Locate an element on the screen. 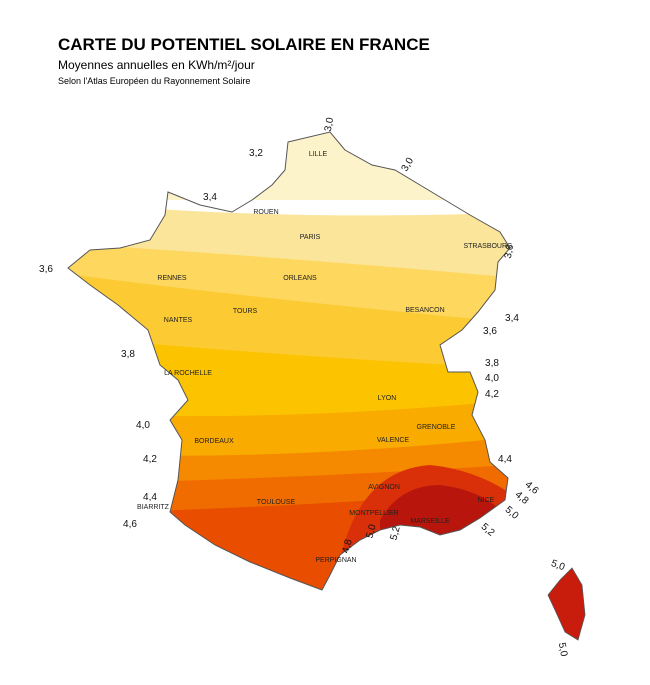 The height and width of the screenshot is (685, 650). city: LA ROCHELLE is located at coordinates (188, 373).